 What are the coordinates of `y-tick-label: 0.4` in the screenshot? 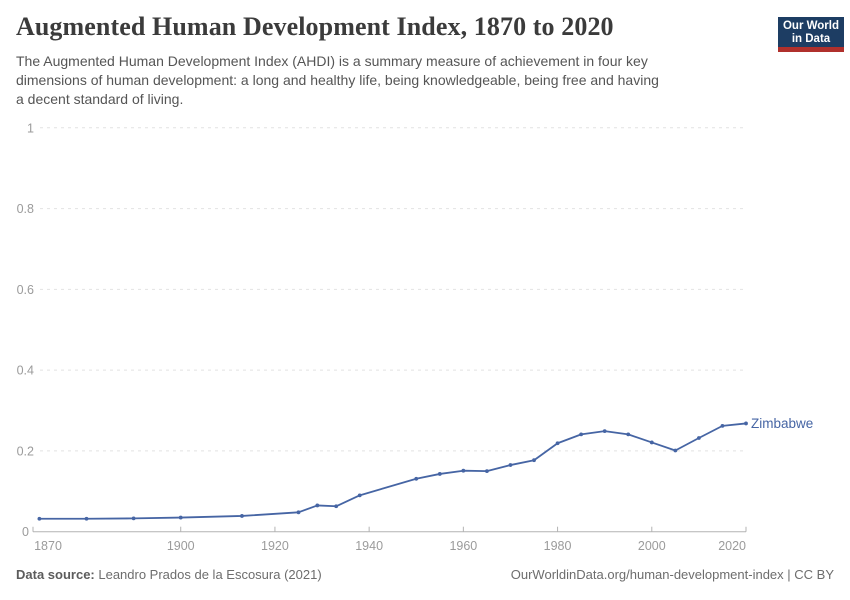 It's located at (25, 371).